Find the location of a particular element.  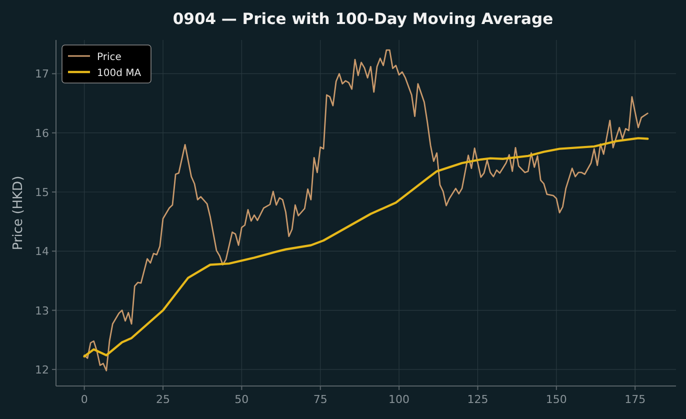

x-tick-label: 0 is located at coordinates (84, 399).